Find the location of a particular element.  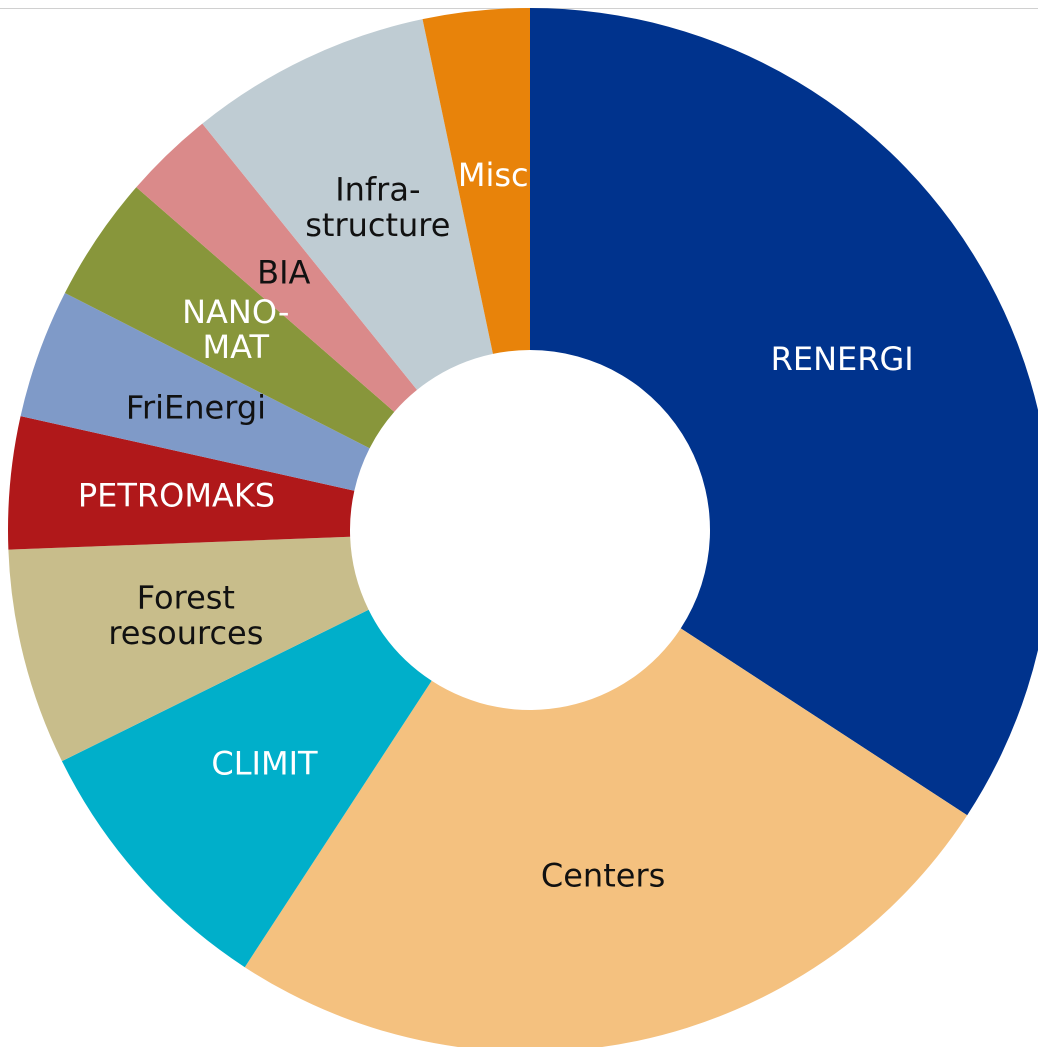

slice-label: NANO-MAT is located at coordinates (235, 329).